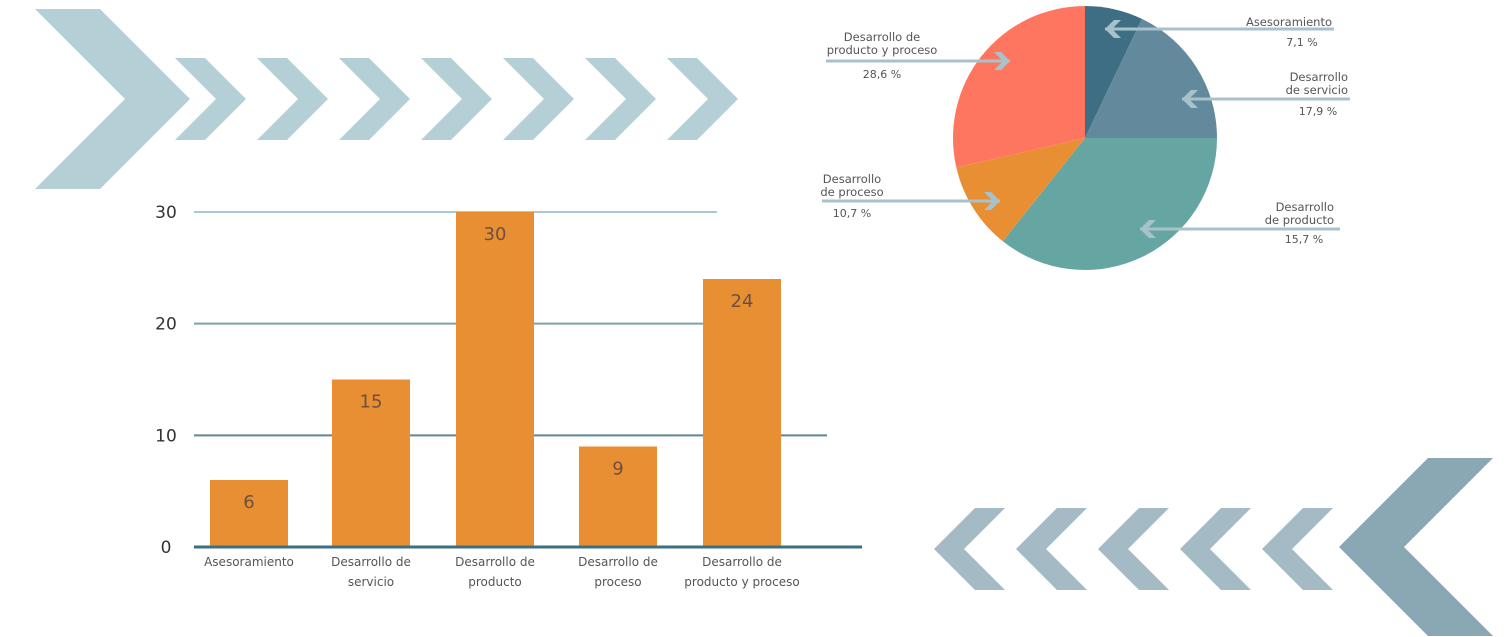 This screenshot has height=637, width=1509. Describe the element at coordinates (742, 301) in the screenshot. I see `bar-value-label: 24` at that location.